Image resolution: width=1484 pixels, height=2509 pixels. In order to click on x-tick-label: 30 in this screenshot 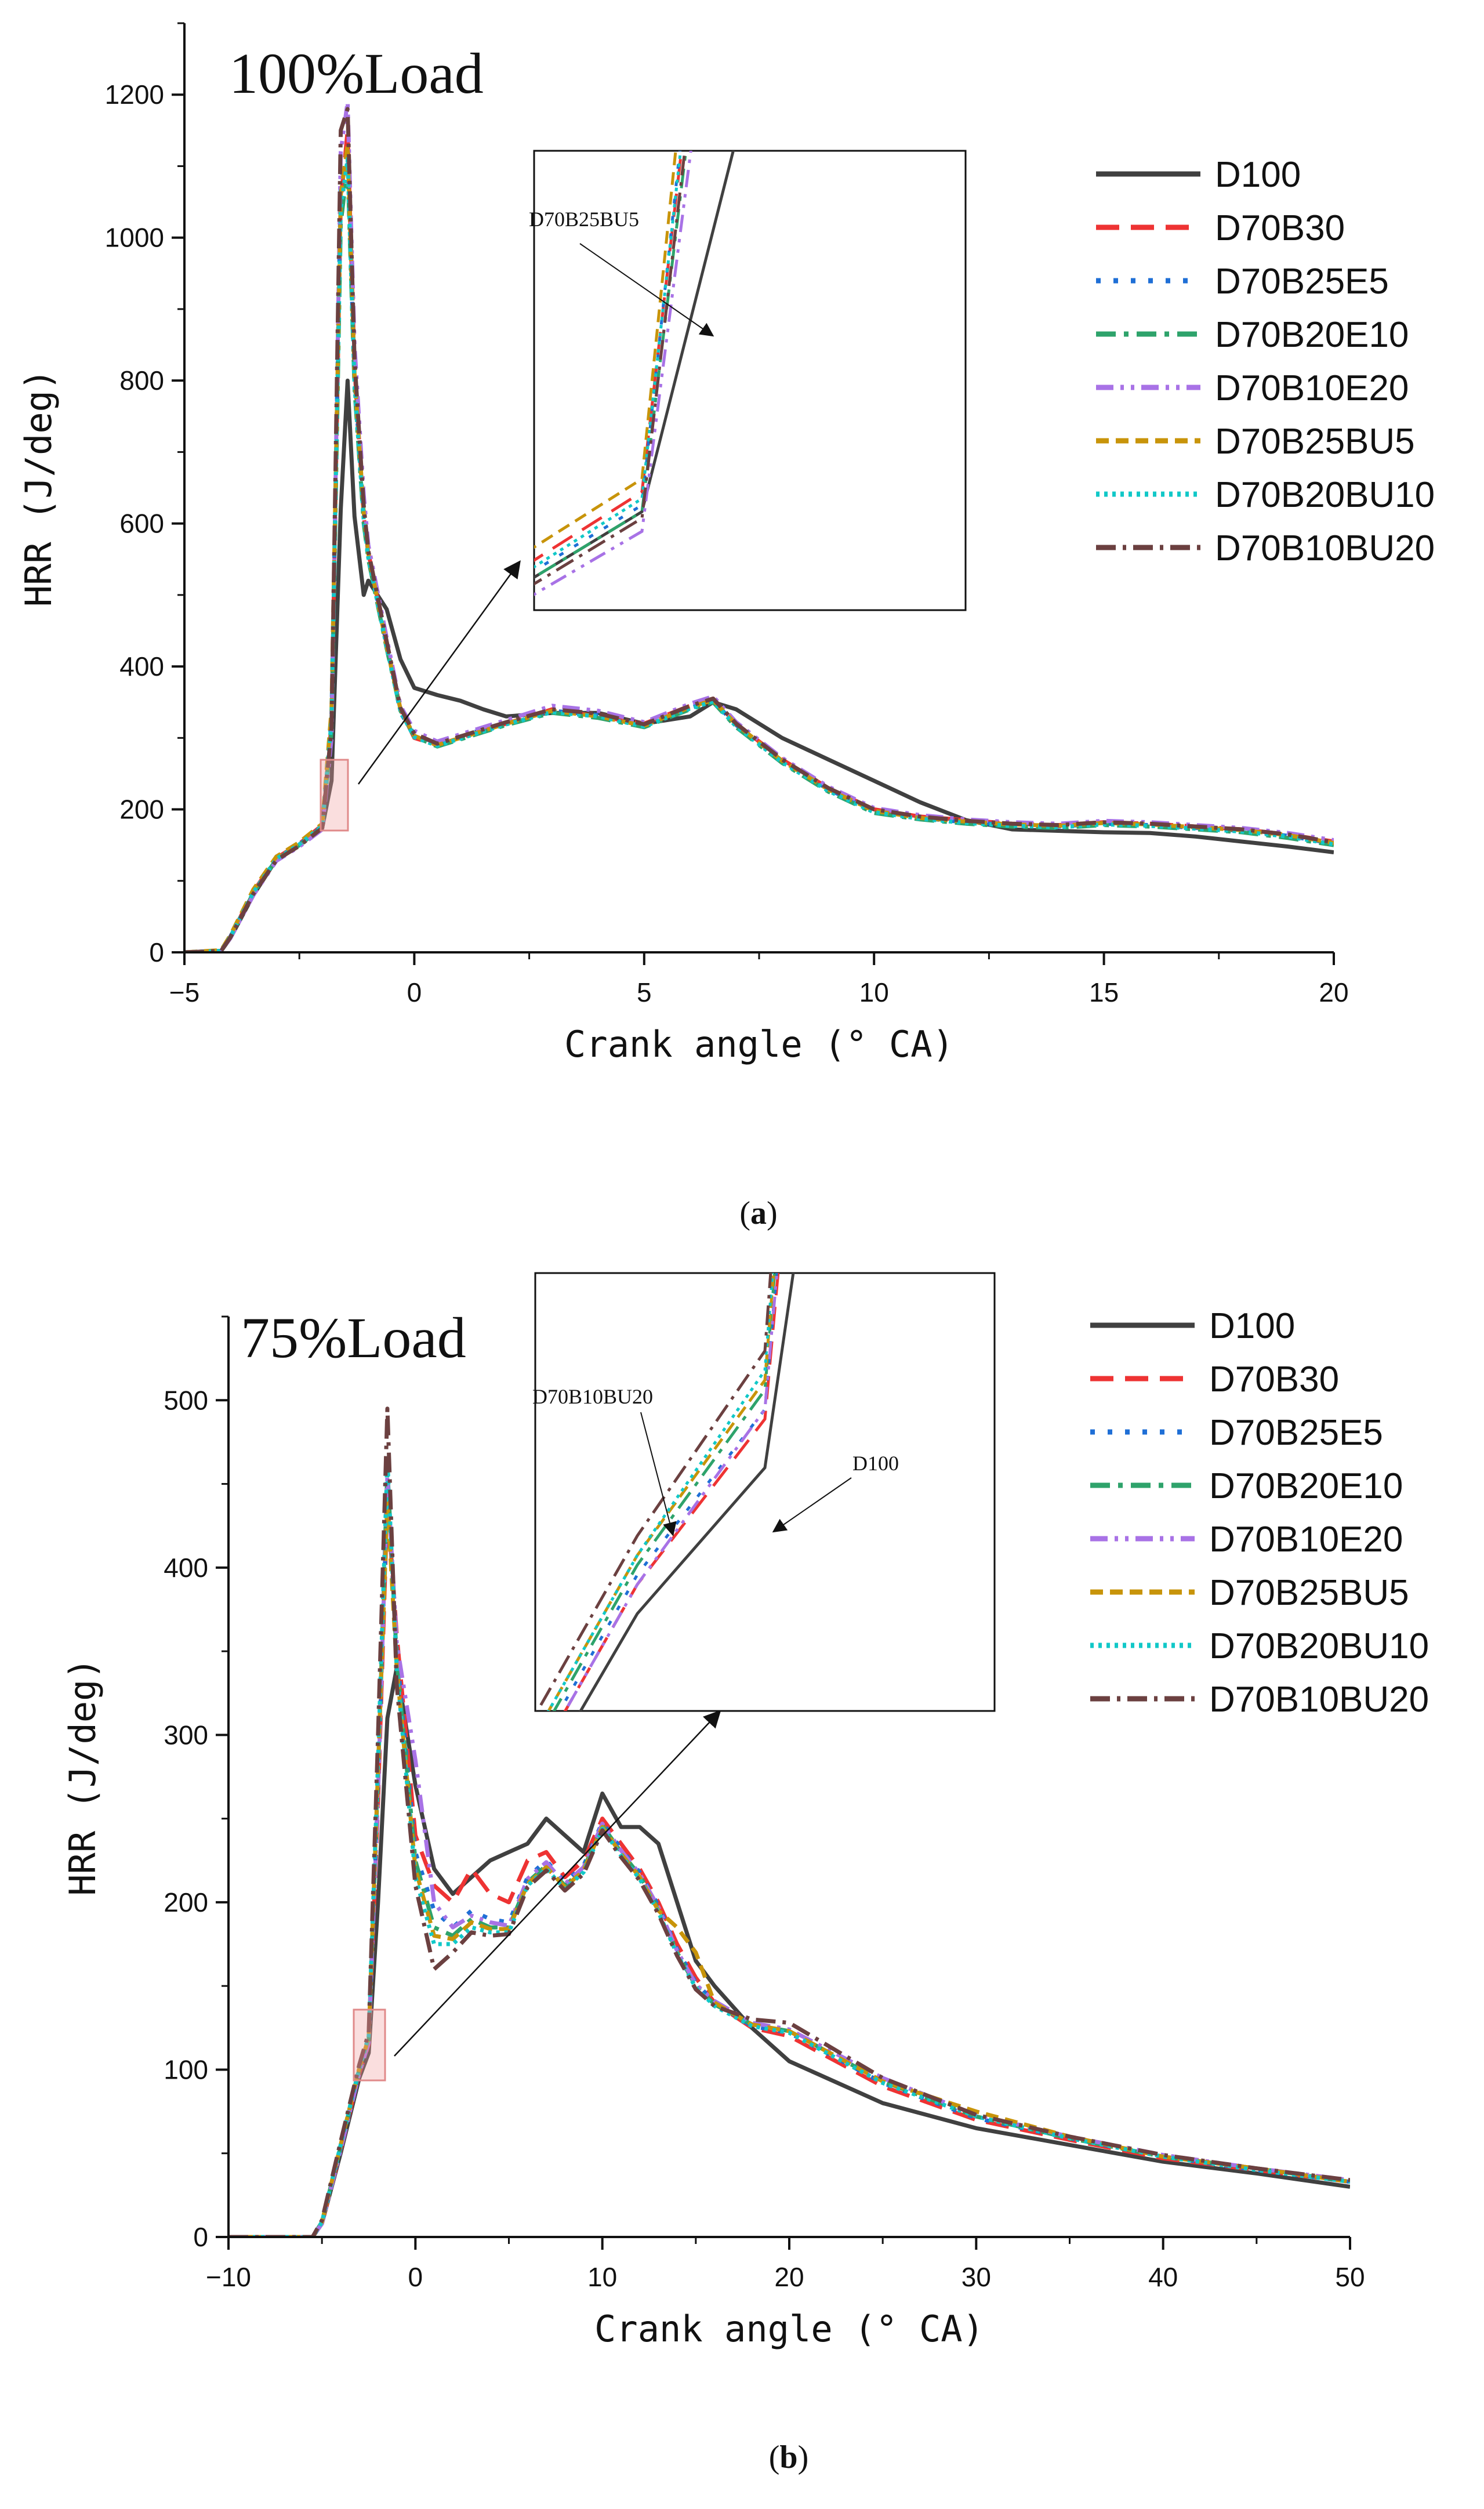, I will do `click(976, 2277)`.